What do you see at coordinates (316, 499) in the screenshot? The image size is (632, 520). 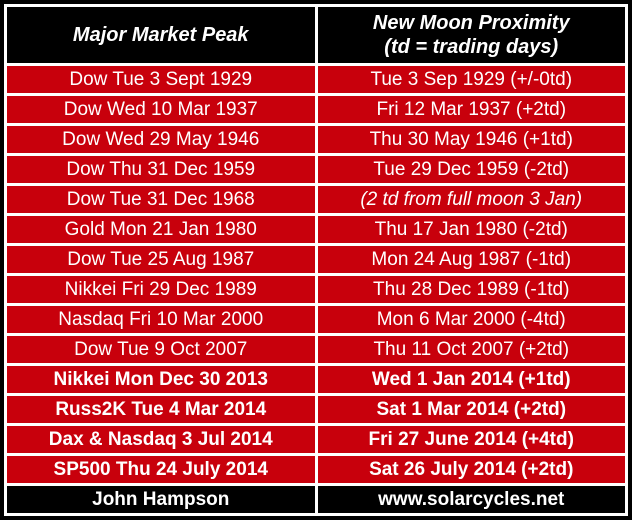 I see `footer-row: John Hampson www.solarcycles.net` at bounding box center [316, 499].